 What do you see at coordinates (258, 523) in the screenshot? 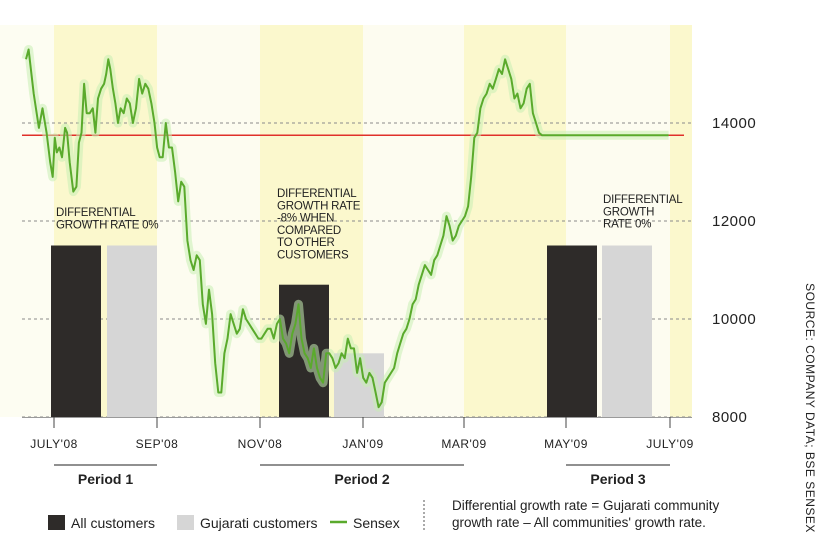
I see `legend-label-gujarati-customers: Gujarati customers` at bounding box center [258, 523].